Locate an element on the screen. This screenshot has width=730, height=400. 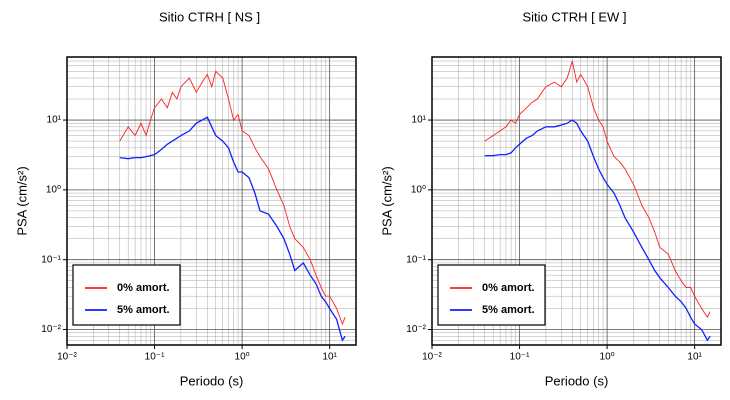
chart-title: Sitio CTRH [ EW ] is located at coordinates (574, 16).